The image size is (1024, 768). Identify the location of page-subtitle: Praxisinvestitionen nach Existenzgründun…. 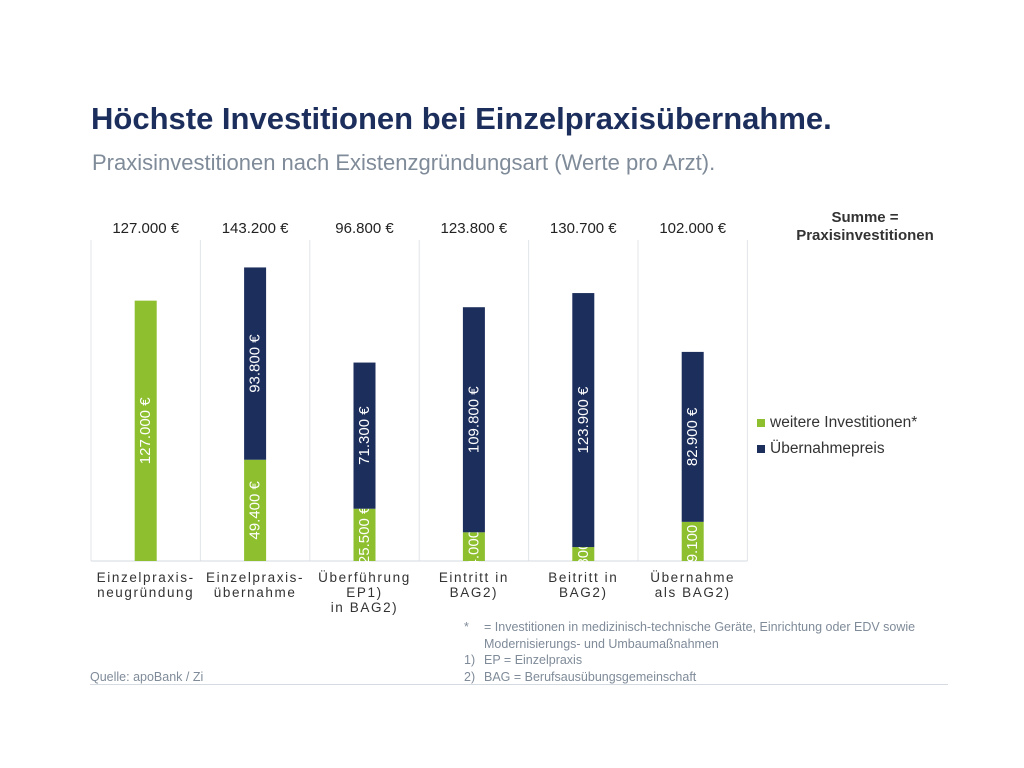
(404, 162).